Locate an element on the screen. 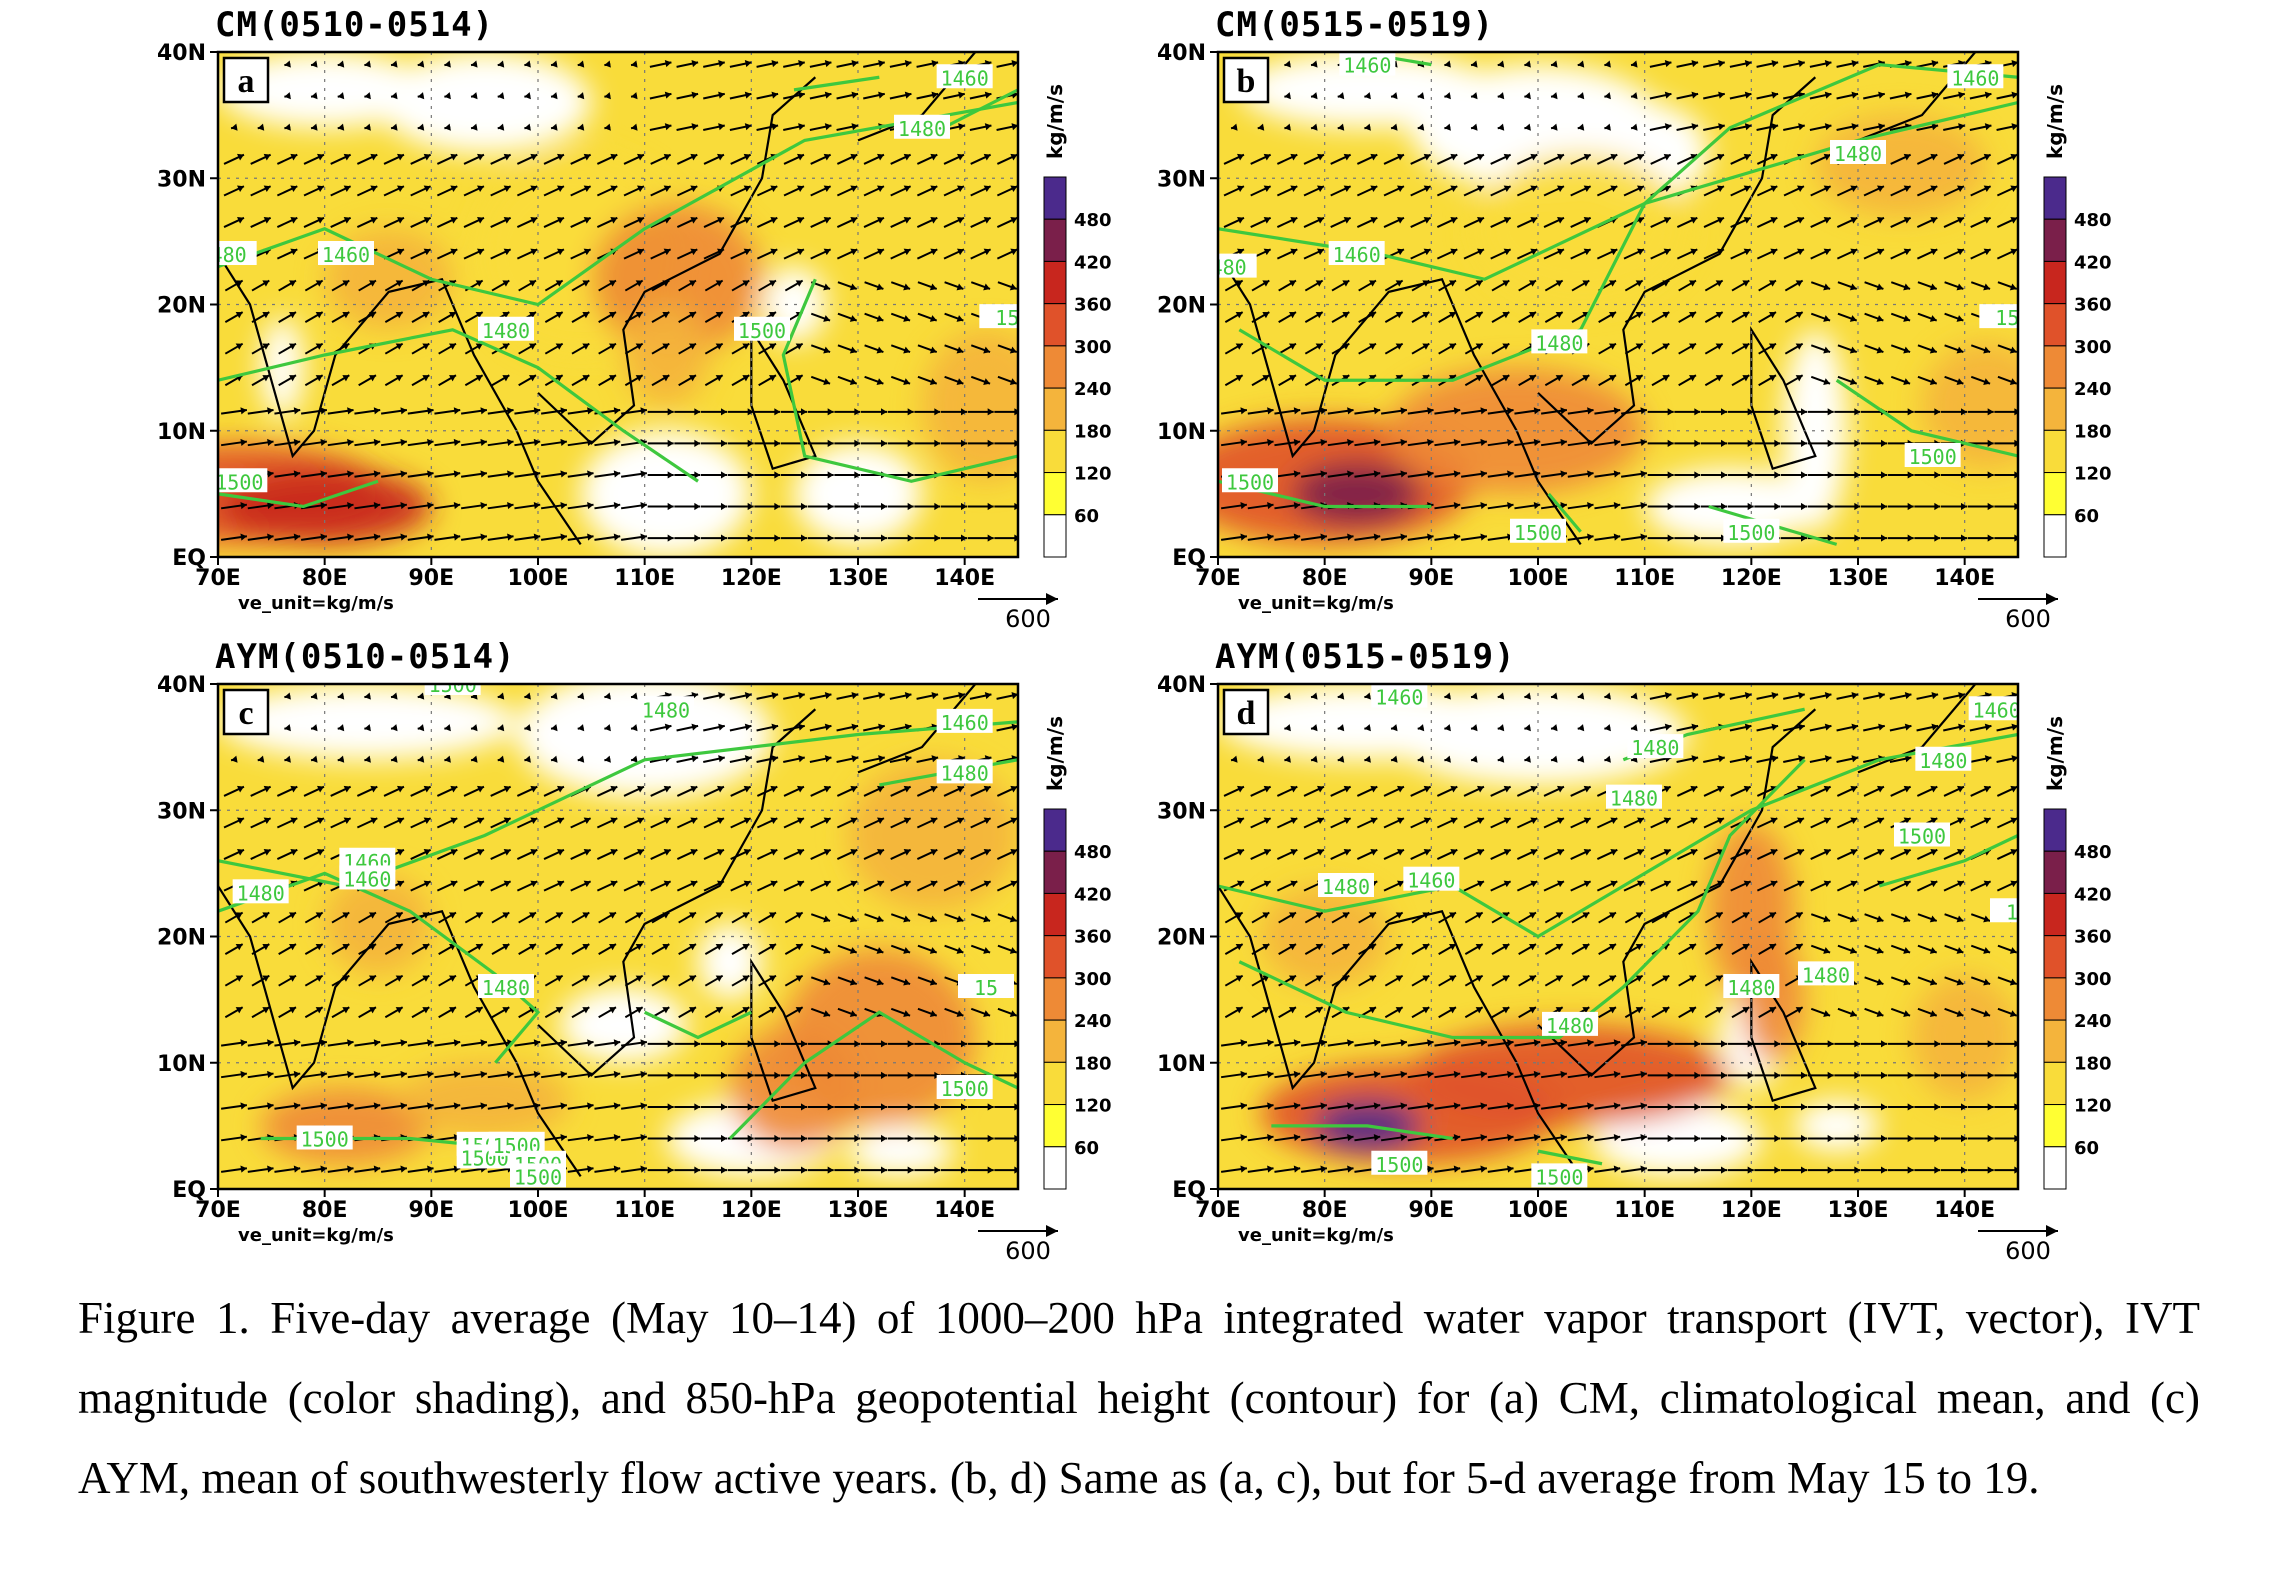 The width and height of the screenshot is (2278, 1580). colorbar-level-label: 360 is located at coordinates (1093, 937).